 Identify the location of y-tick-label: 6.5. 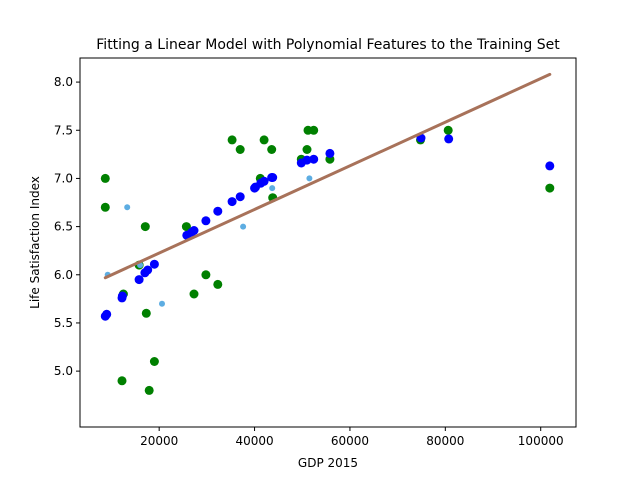
(63, 227).